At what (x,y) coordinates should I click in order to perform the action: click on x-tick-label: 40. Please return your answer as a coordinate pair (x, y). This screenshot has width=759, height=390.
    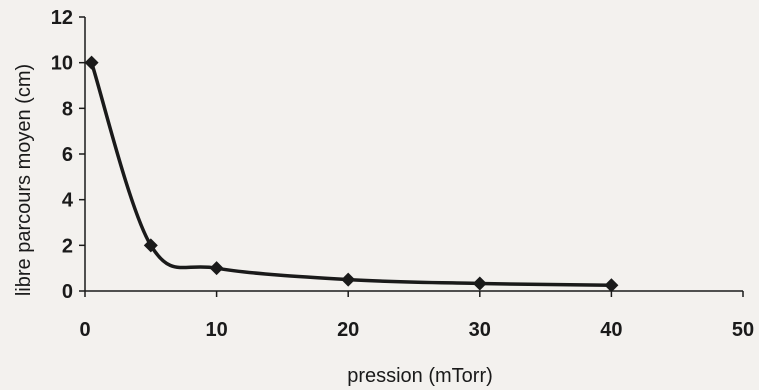
    Looking at the image, I should click on (611, 330).